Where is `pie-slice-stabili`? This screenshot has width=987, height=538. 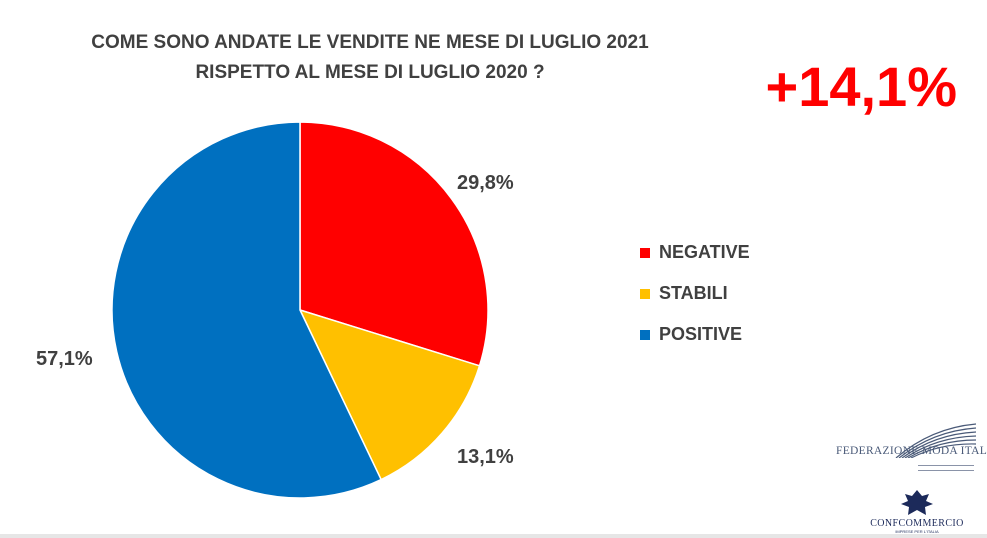
pie-slice-stabili is located at coordinates (389, 394).